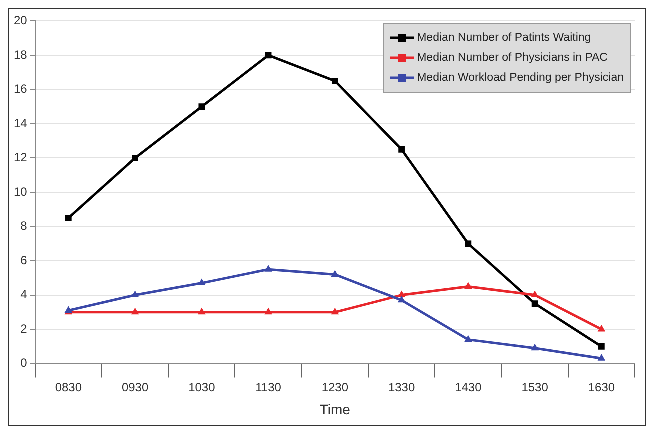 The image size is (657, 437). I want to click on x-tick-label: 1030, so click(202, 387).